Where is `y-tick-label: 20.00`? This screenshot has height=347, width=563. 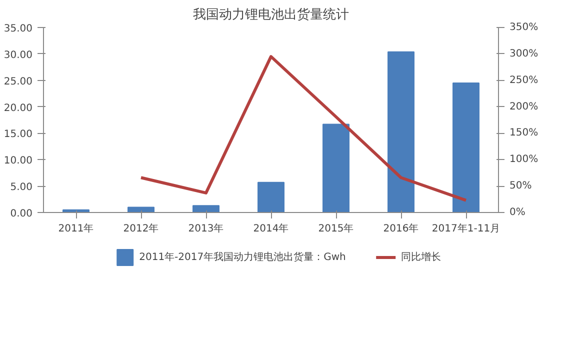
y-tick-label: 20.00 is located at coordinates (18, 108).